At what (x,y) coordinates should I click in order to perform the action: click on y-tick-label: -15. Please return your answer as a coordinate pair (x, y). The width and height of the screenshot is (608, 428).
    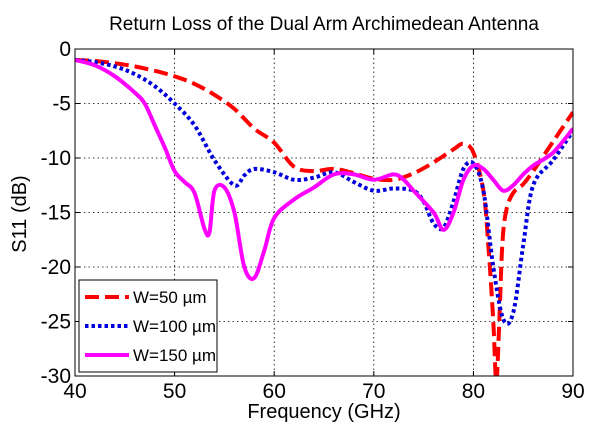
    Looking at the image, I should click on (56, 213).